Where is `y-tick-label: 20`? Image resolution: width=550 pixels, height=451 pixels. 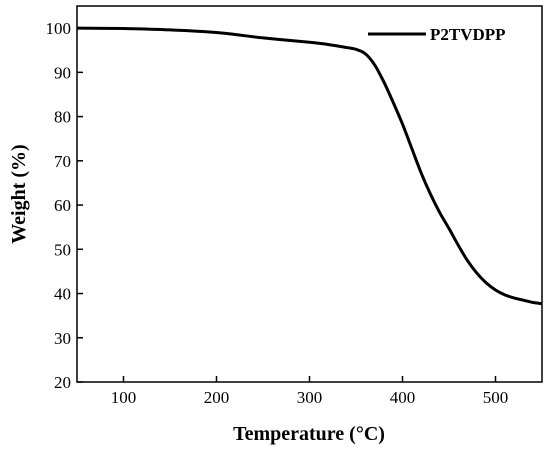 y-tick-label: 20 is located at coordinates (62, 382).